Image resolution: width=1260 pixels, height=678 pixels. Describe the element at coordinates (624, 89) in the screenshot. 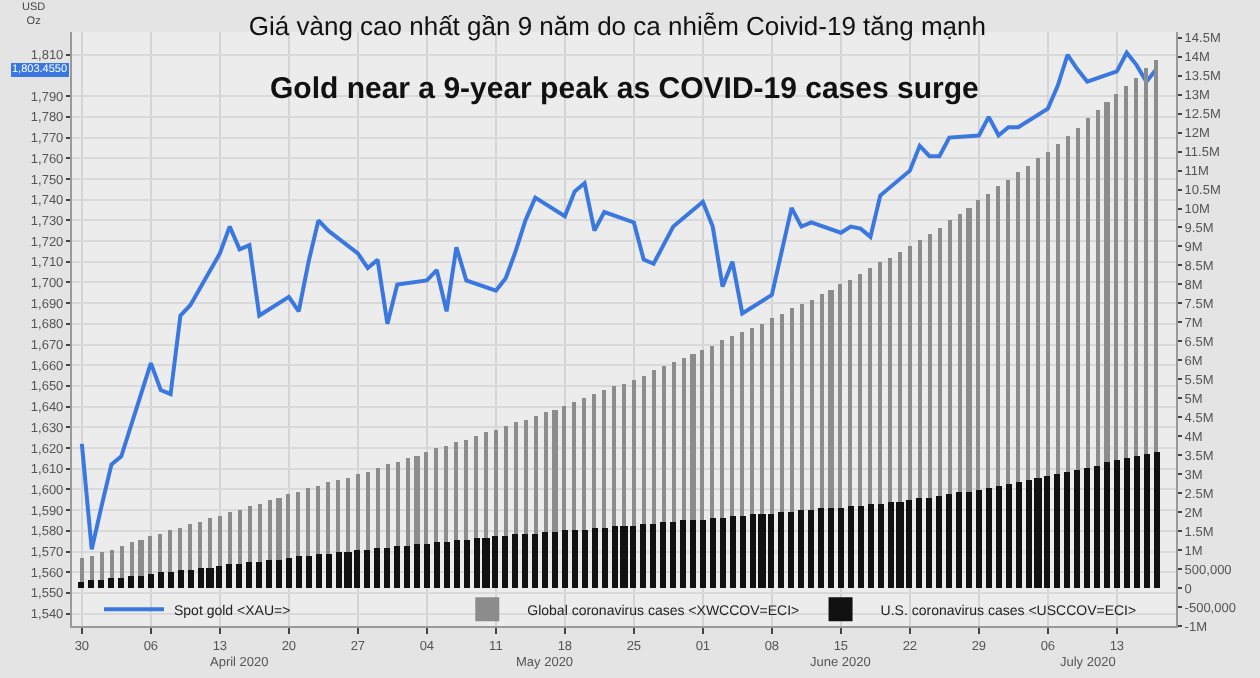

I see `text: Gold near a 9-year peak as COVID-19 cases surge` at that location.